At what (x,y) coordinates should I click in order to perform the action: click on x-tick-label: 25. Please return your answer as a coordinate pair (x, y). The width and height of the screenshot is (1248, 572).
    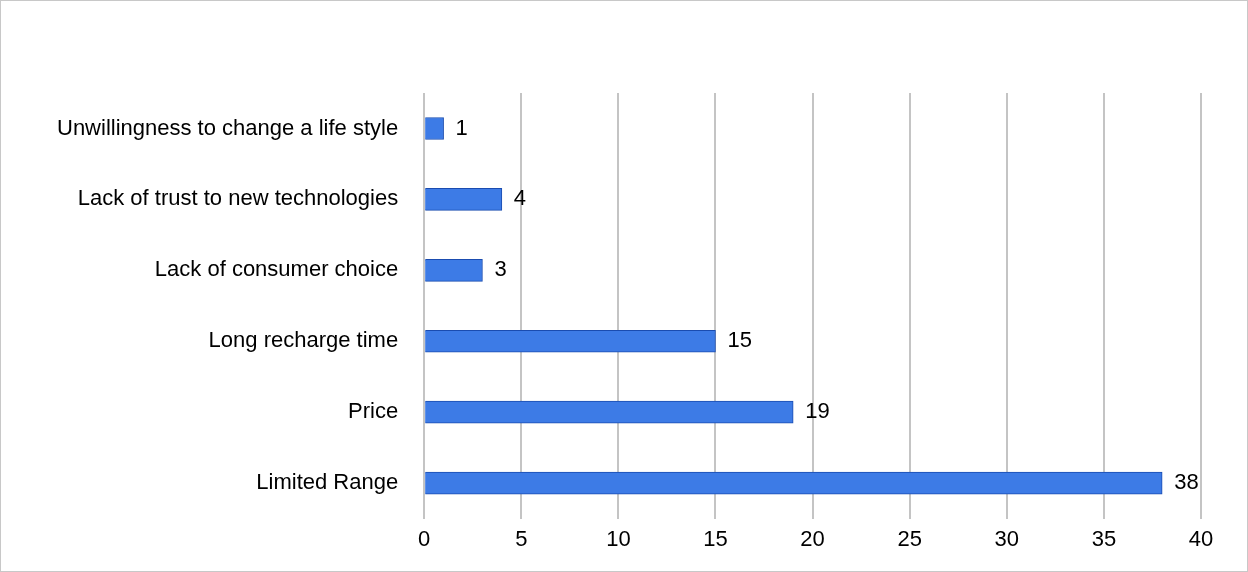
    Looking at the image, I should click on (909, 538).